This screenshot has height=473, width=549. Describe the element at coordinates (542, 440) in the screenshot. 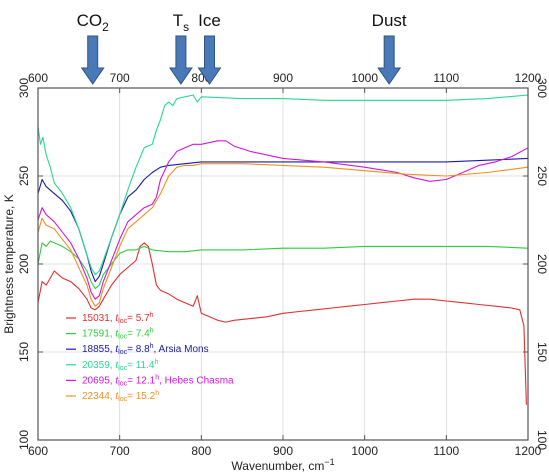

I see `y-tick-label-right: 100` at that location.